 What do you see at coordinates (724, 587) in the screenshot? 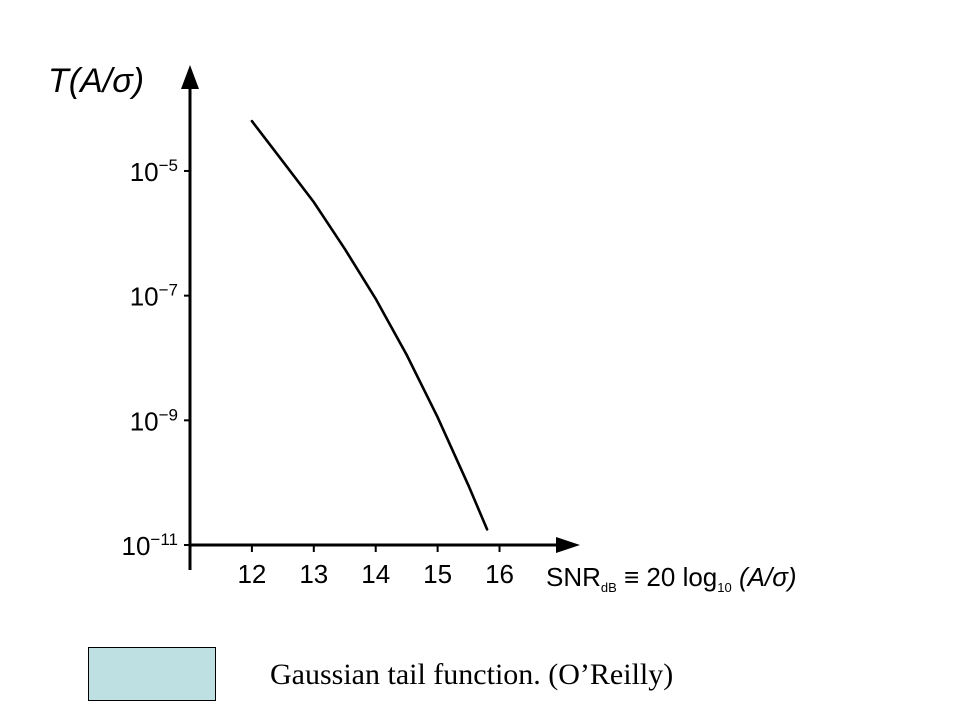
I see `x-axis-label-log-subscript: 10` at bounding box center [724, 587].